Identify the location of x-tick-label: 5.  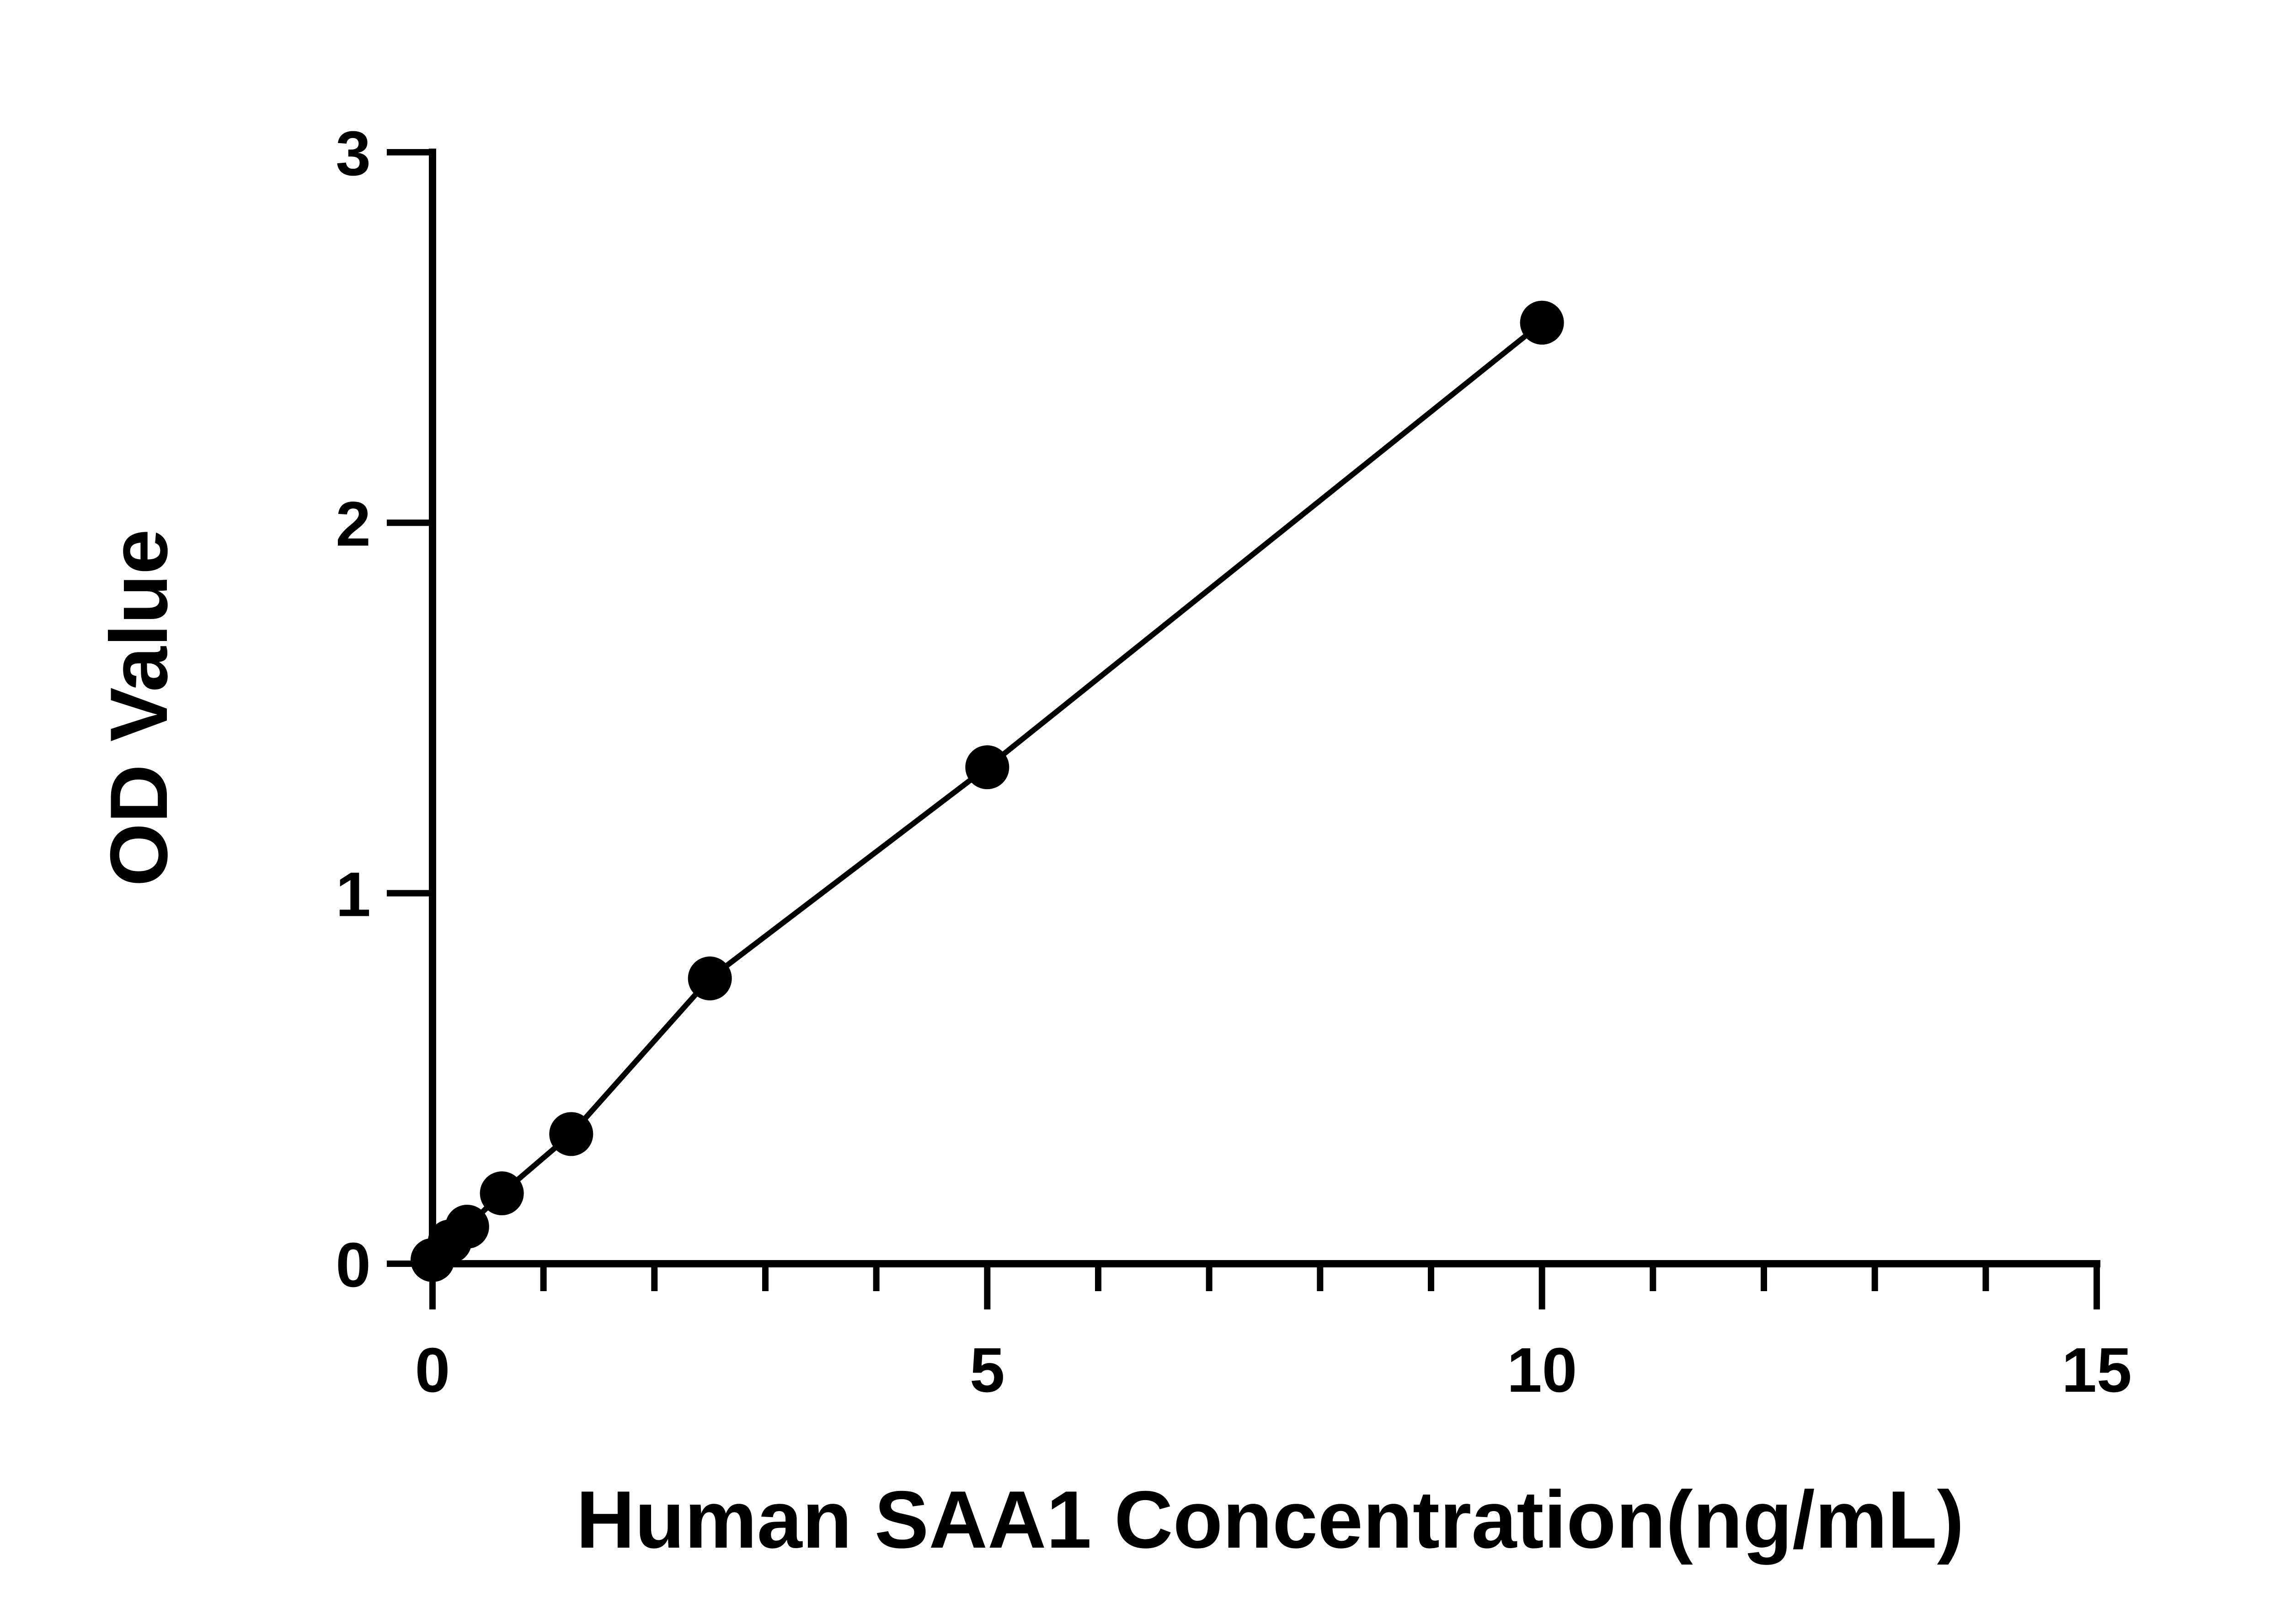
(987, 1370).